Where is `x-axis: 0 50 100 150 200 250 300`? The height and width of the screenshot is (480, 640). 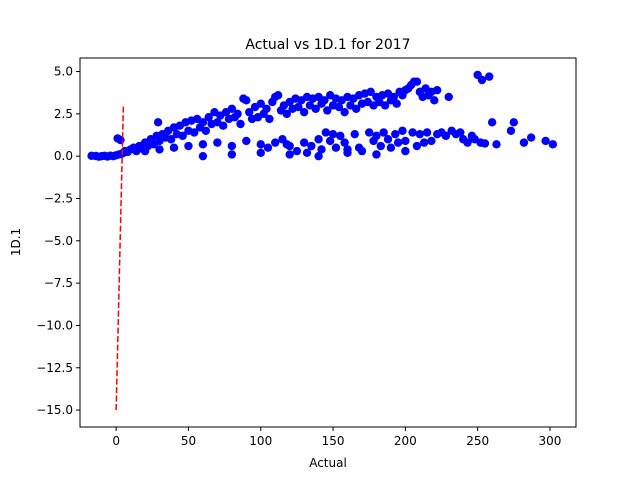 x-axis: 0 50 100 150 200 250 300 is located at coordinates (336, 437).